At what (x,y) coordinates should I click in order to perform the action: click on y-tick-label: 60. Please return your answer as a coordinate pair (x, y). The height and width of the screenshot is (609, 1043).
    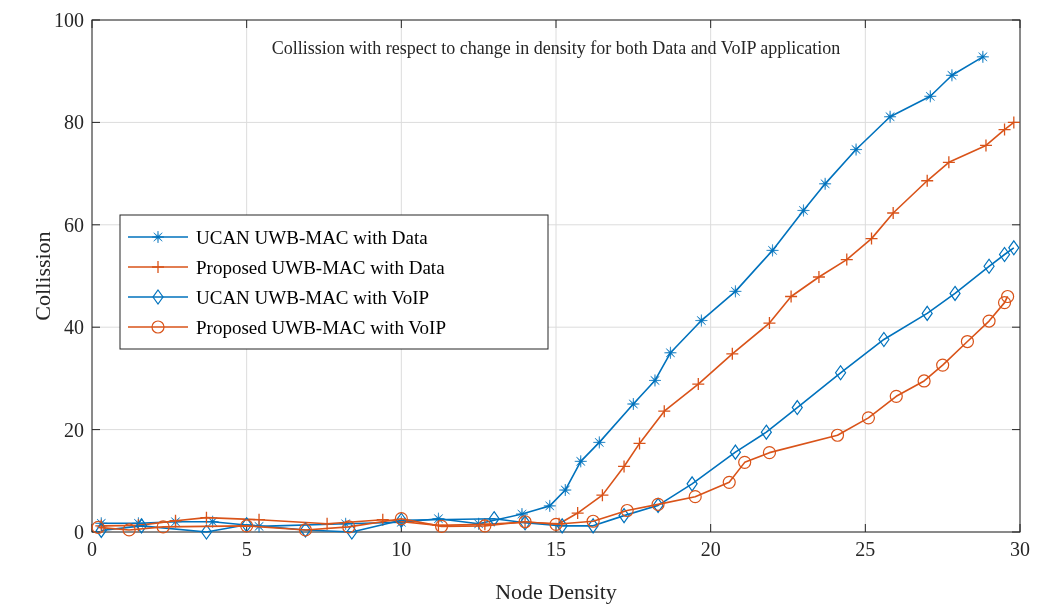
    Looking at the image, I should click on (74, 224).